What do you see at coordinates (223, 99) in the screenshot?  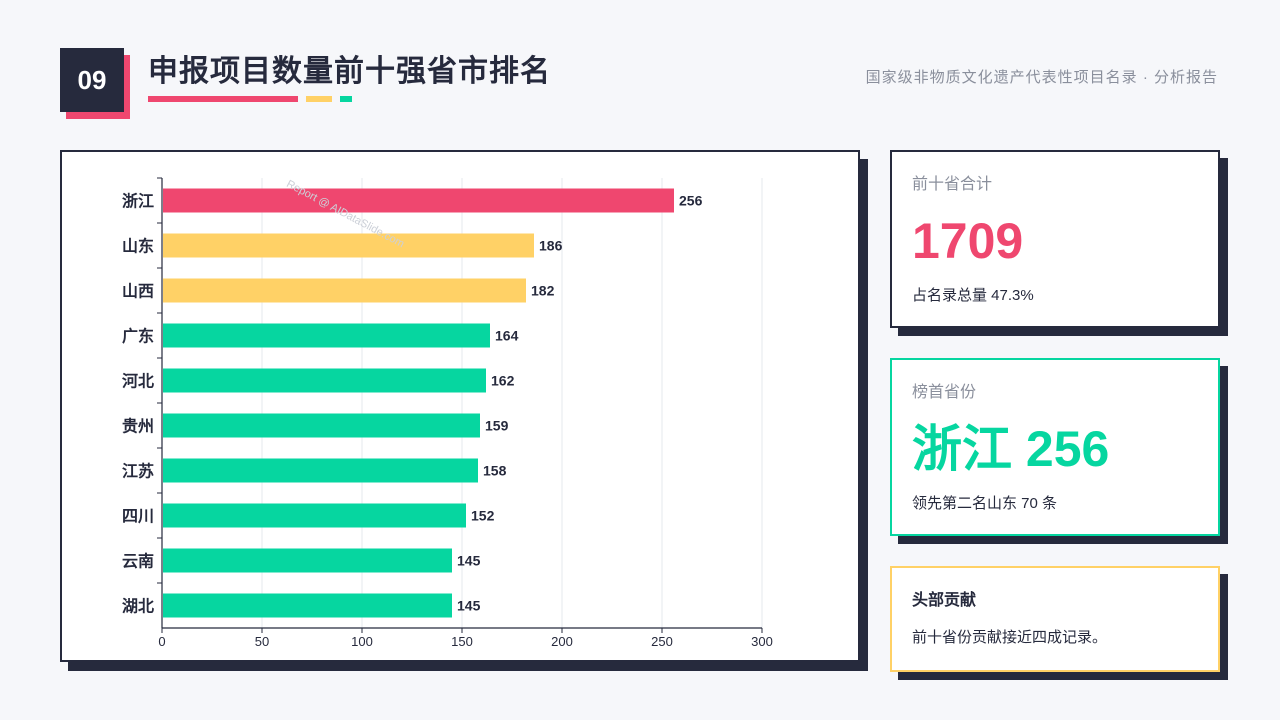 I see `title-underline-pink` at bounding box center [223, 99].